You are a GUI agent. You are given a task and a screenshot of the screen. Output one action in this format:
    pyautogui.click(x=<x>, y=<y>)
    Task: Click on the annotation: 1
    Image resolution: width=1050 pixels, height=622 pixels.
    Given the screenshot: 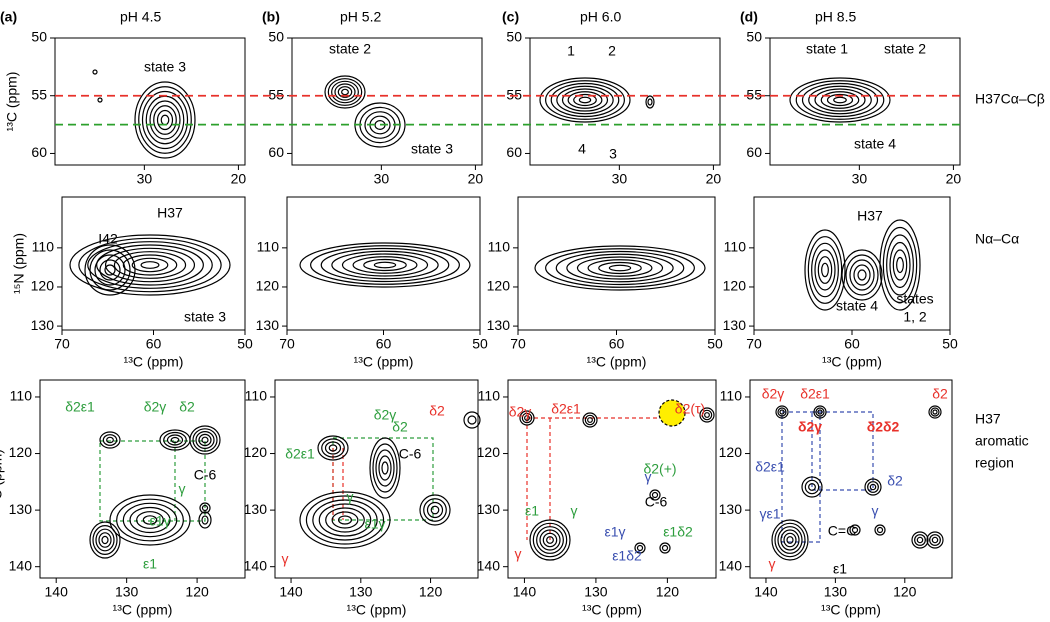 What is the action you would take?
    pyautogui.click(x=571, y=51)
    